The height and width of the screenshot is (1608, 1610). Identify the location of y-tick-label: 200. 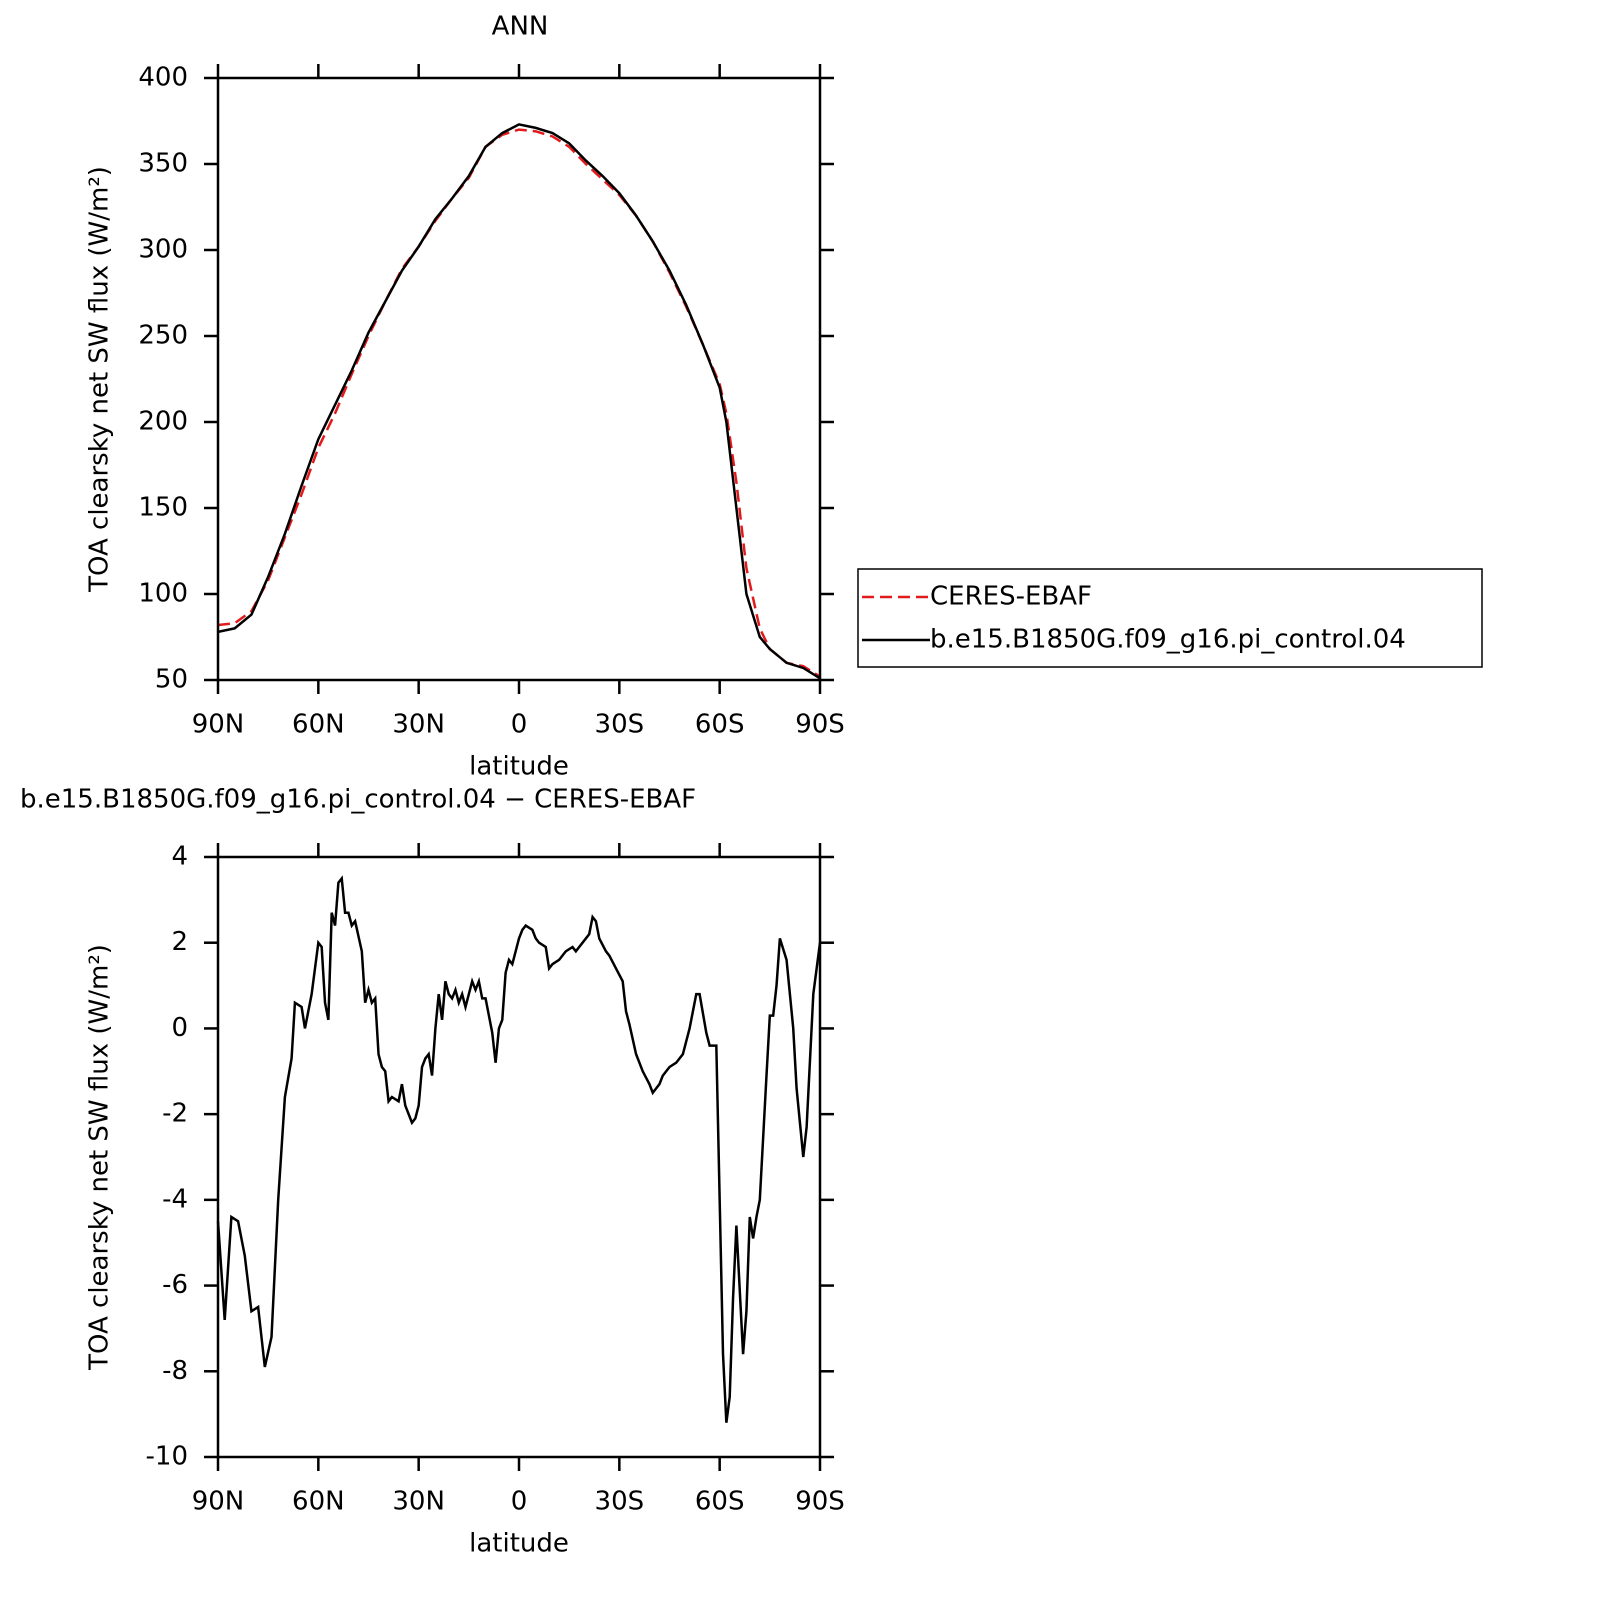
(163, 422).